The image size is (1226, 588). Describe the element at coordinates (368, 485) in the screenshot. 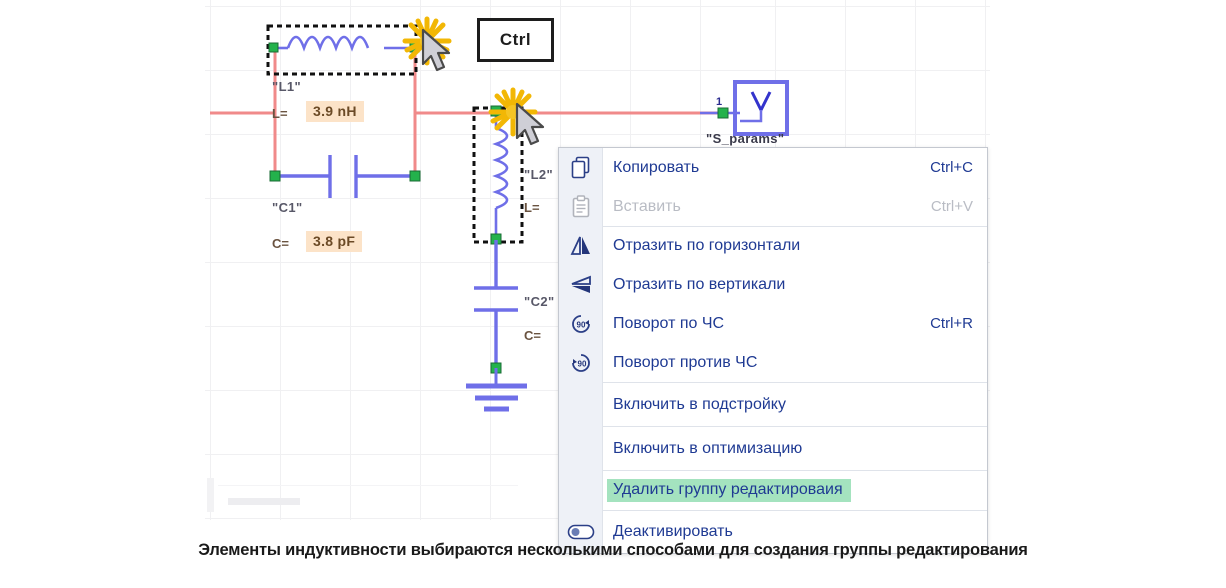

I see `canvas-scroll-track` at that location.